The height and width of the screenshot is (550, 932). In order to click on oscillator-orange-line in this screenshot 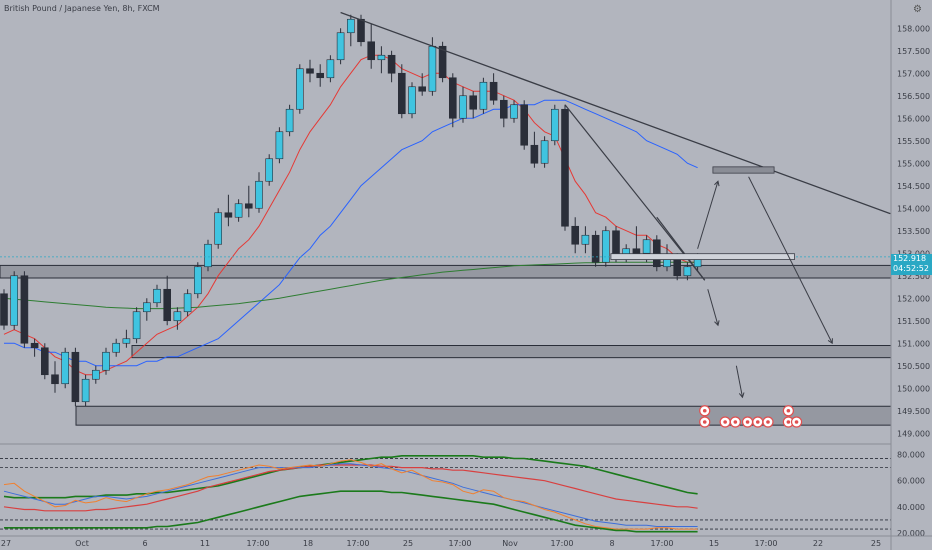, I will do `click(350, 494)`.